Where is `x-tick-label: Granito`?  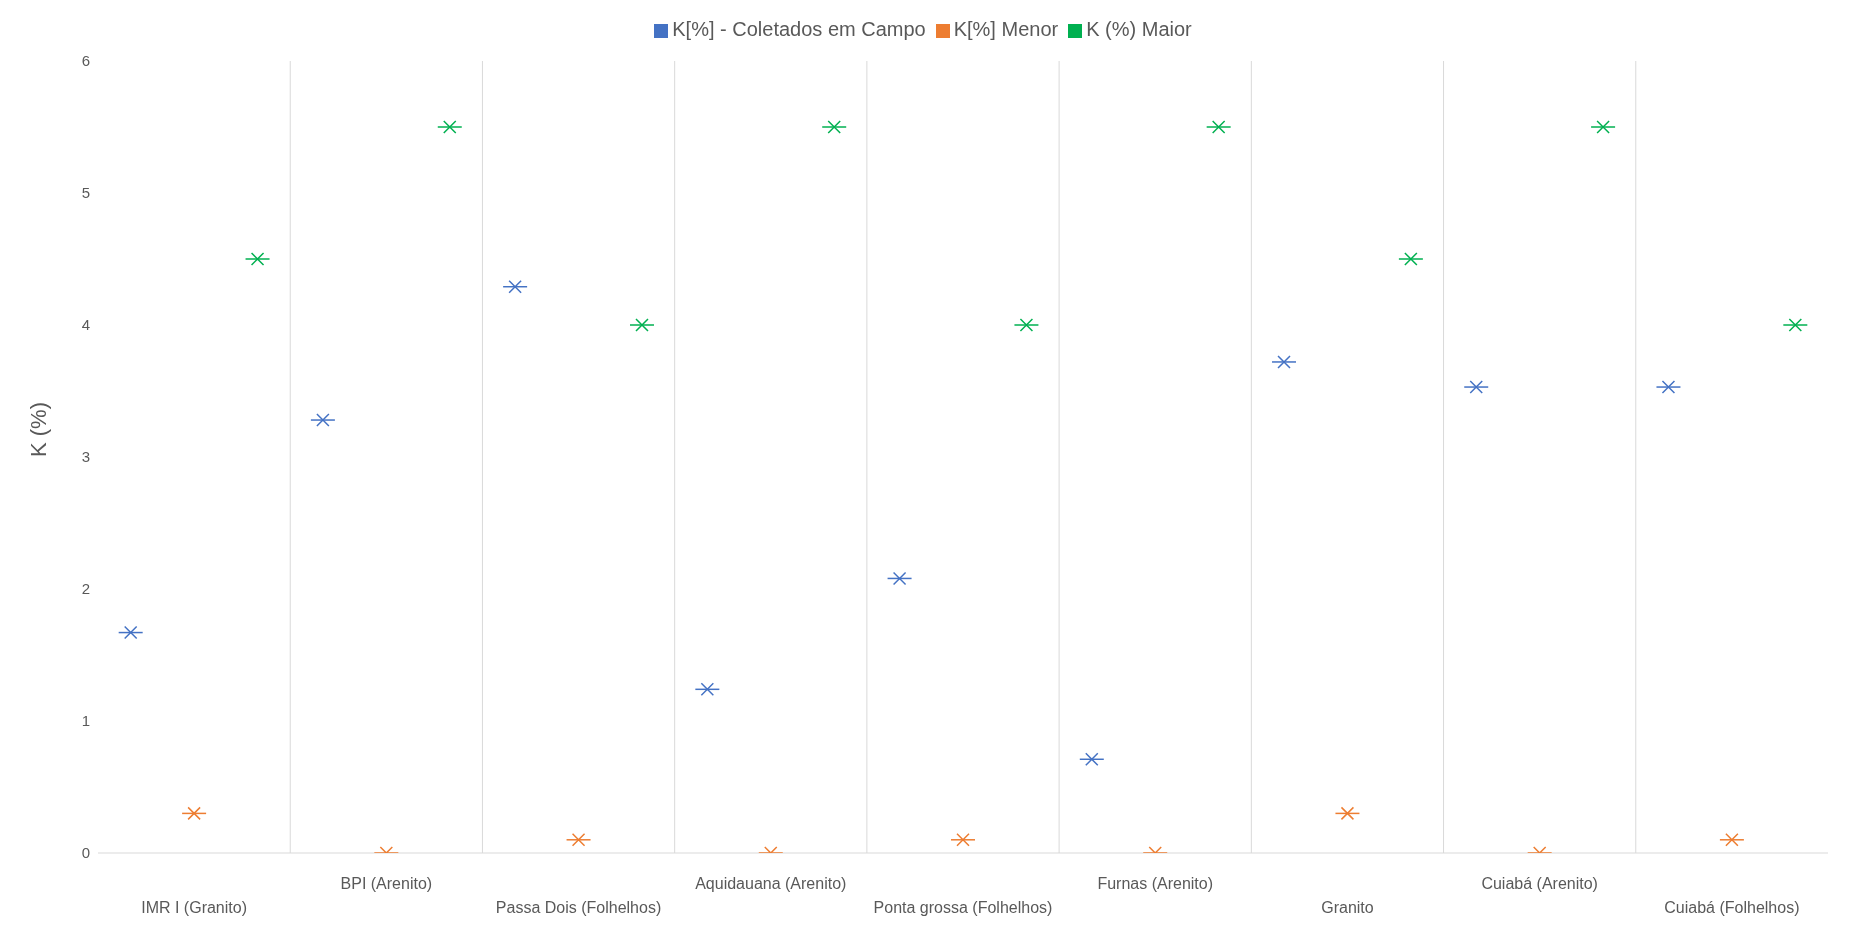 x-tick-label: Granito is located at coordinates (1347, 907).